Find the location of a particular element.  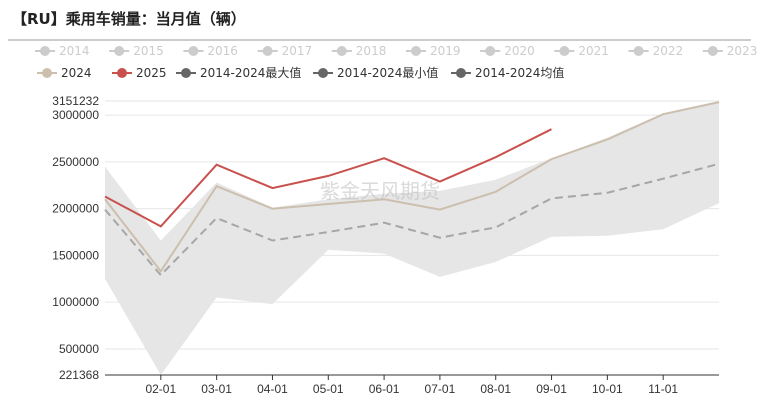

legend-label: 2024 is located at coordinates (76, 73).